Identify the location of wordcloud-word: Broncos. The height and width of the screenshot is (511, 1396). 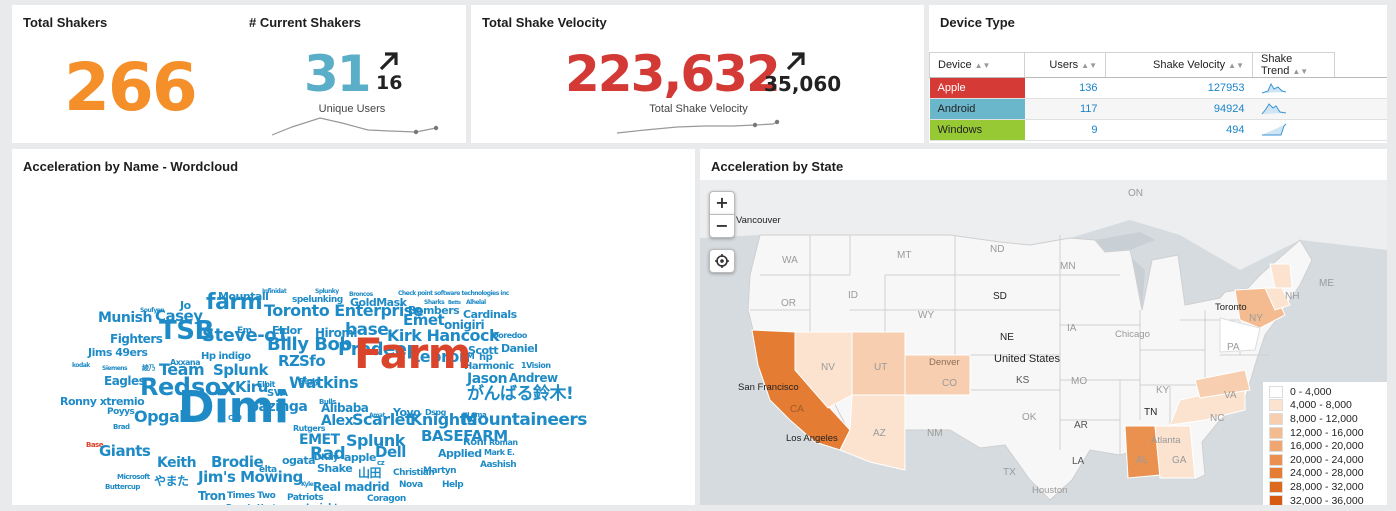
(361, 294).